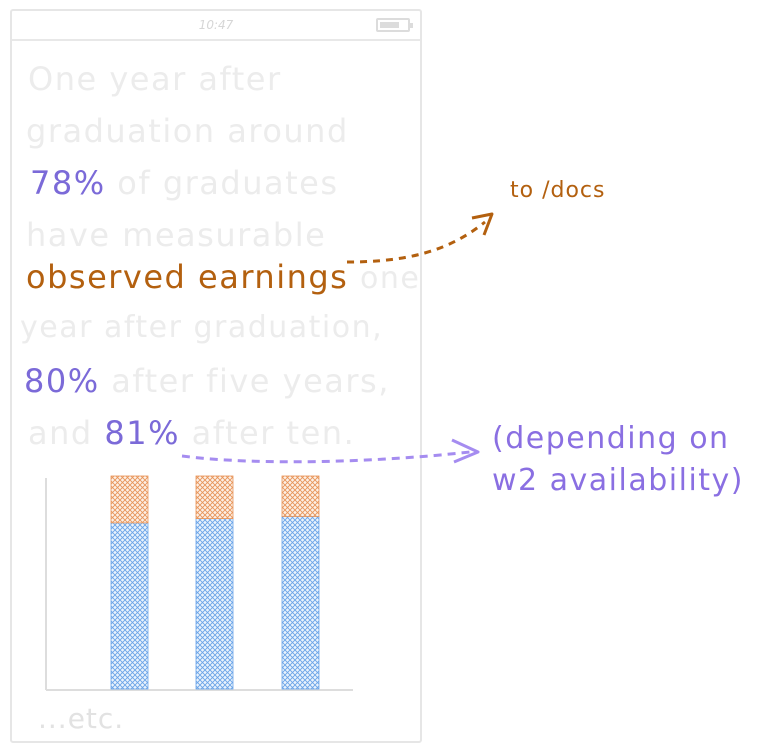 This screenshot has height=754, width=774. Describe the element at coordinates (142, 433) in the screenshot. I see `percent-81-link: 81%` at that location.